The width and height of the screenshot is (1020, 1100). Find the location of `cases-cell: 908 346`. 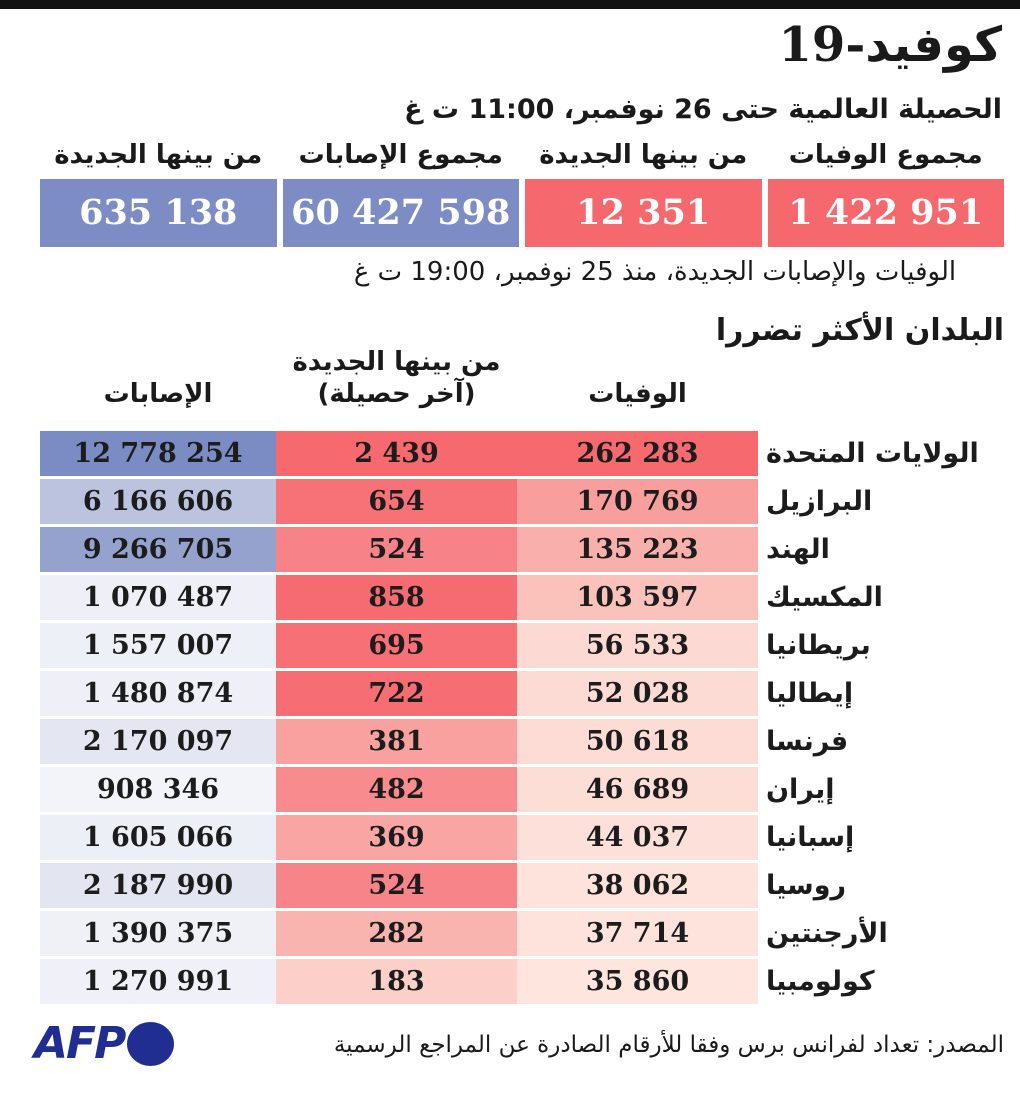

cases-cell: 908 346 is located at coordinates (158, 789).